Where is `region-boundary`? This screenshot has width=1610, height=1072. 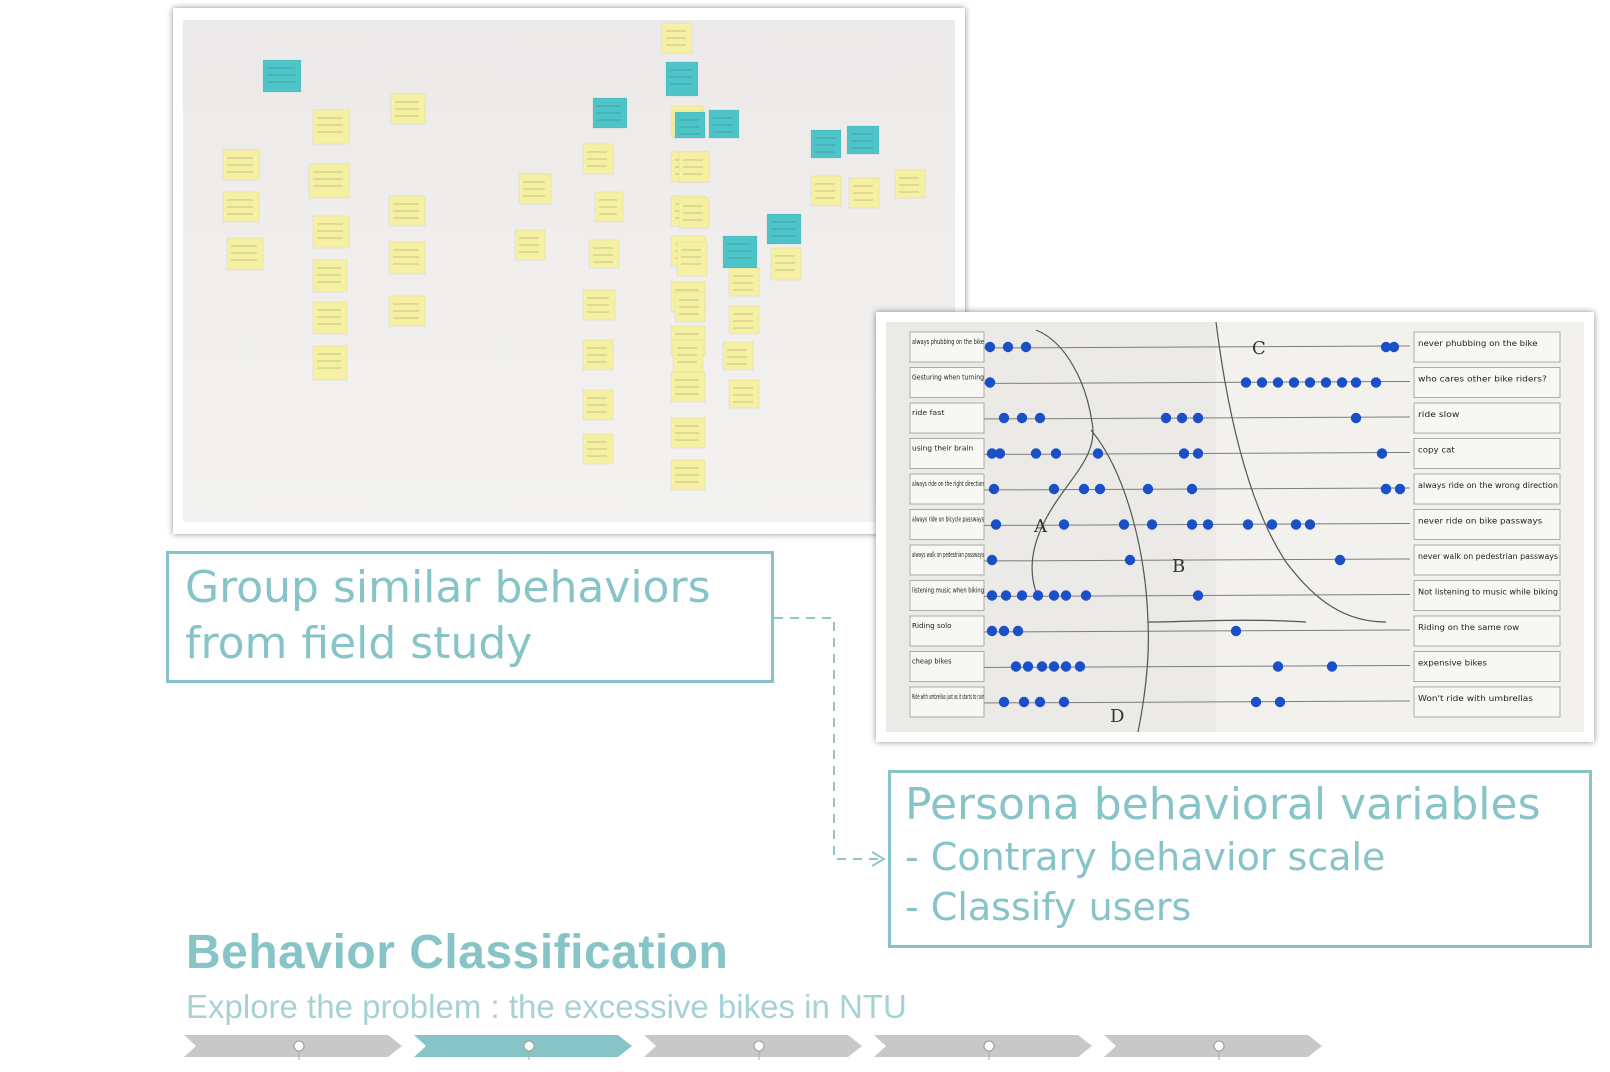 region-boundary is located at coordinates (1301, 472).